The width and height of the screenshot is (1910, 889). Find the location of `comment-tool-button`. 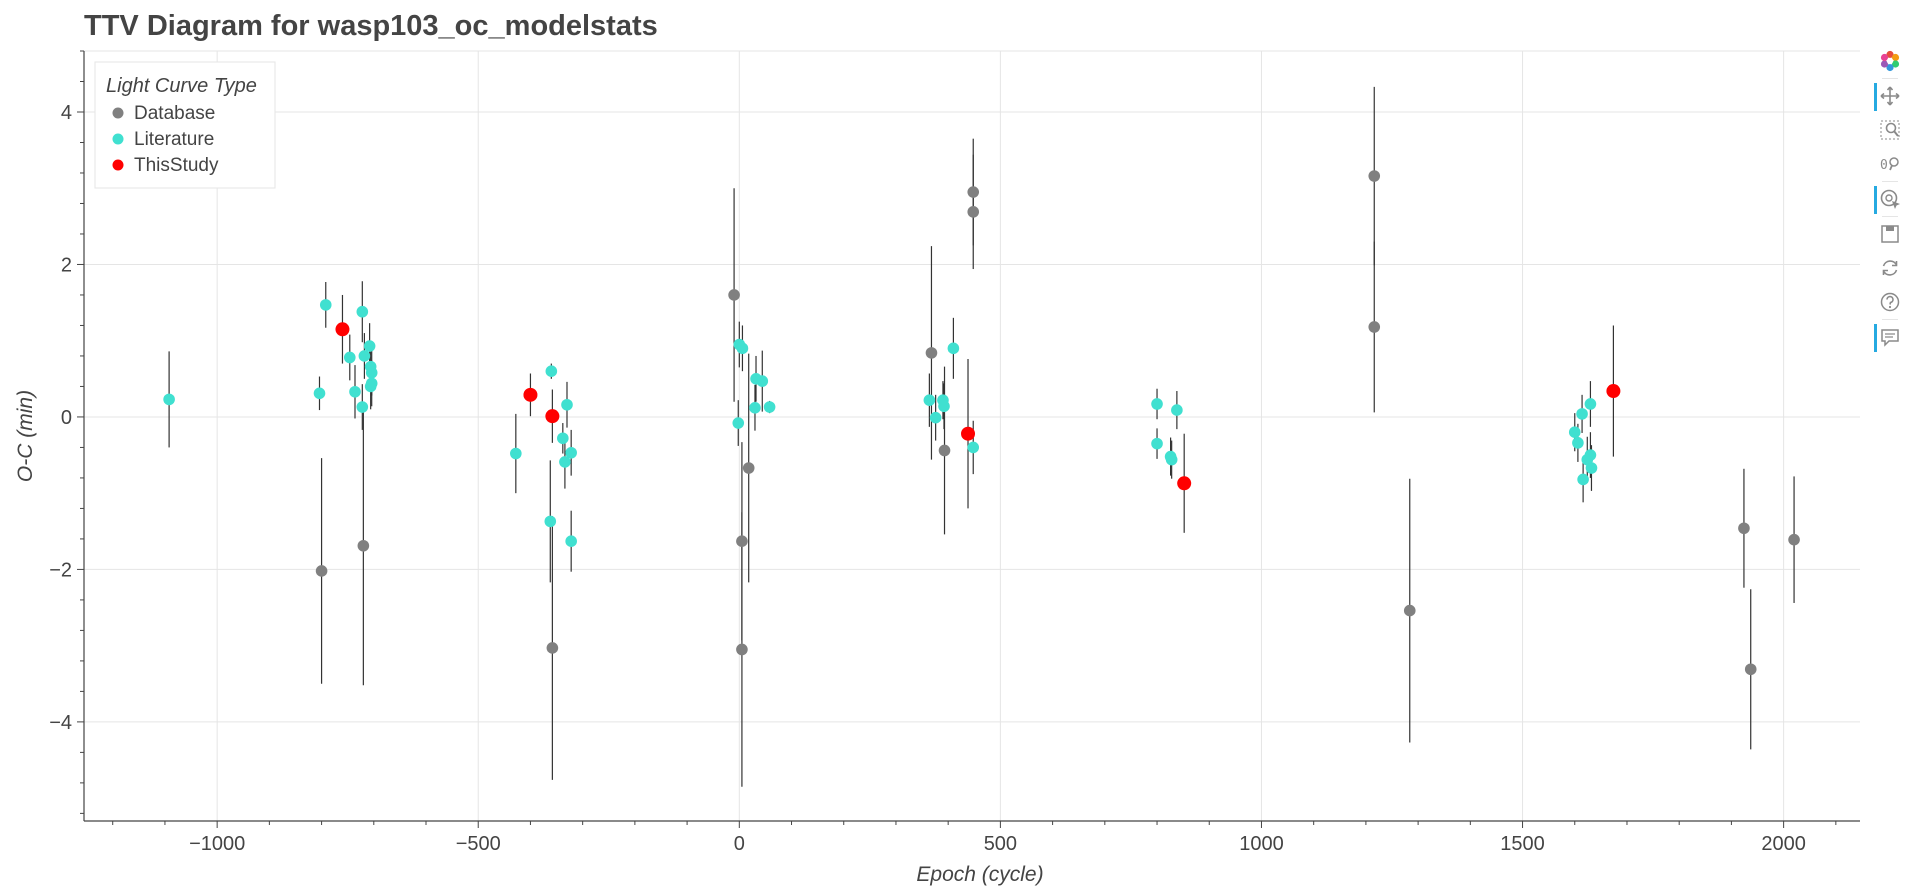

comment-tool-button is located at coordinates (1890, 337).